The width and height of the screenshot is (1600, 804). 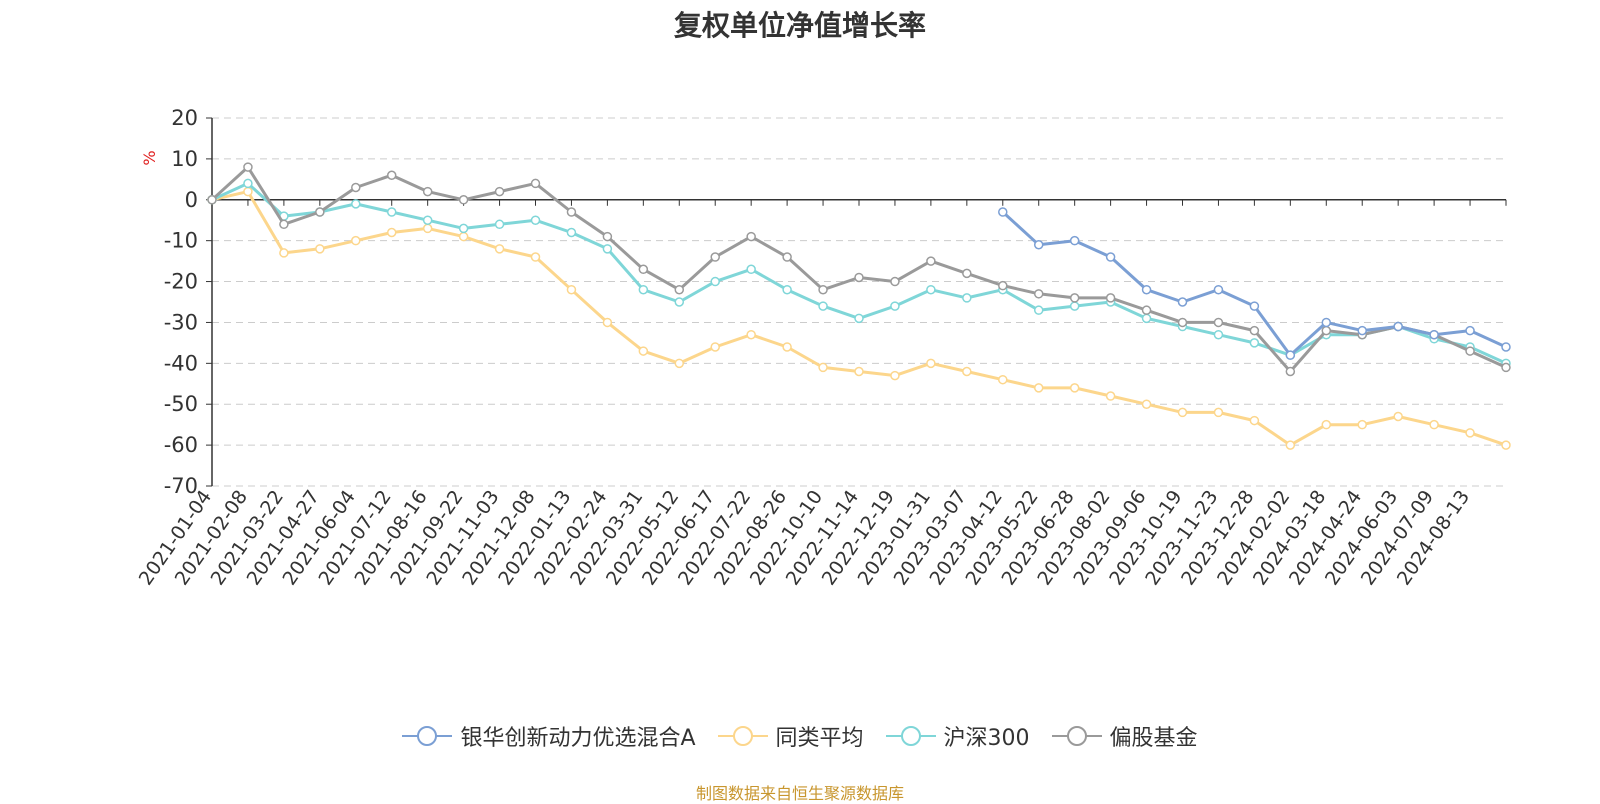 What do you see at coordinates (181, 322) in the screenshot?
I see `y-tick-label: -30` at bounding box center [181, 322].